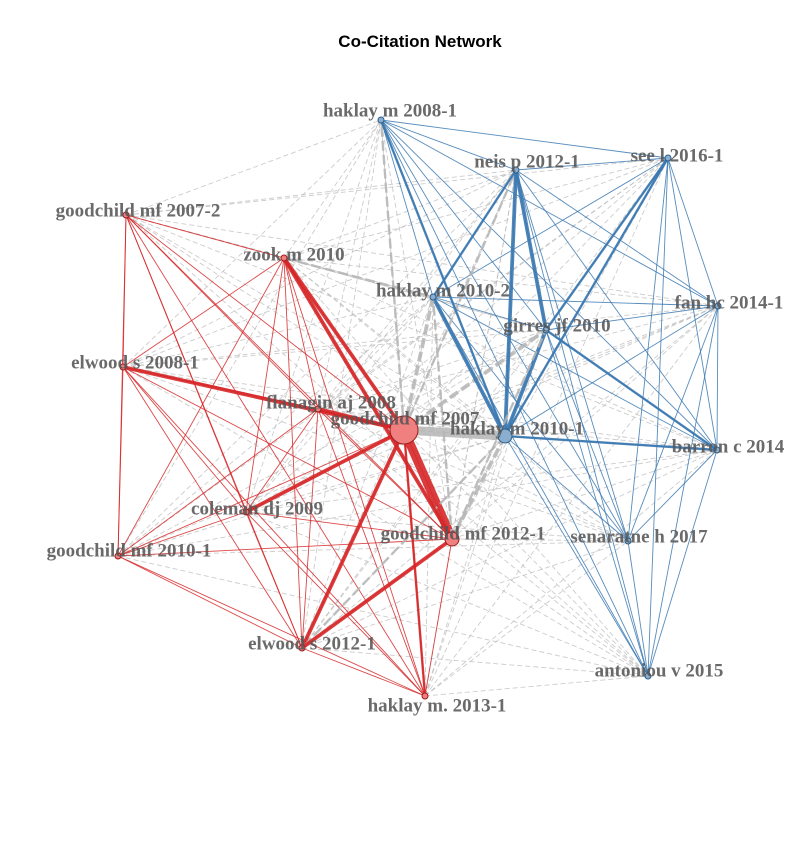  What do you see at coordinates (717, 450) in the screenshot?
I see `node-barron-c-2014` at bounding box center [717, 450].